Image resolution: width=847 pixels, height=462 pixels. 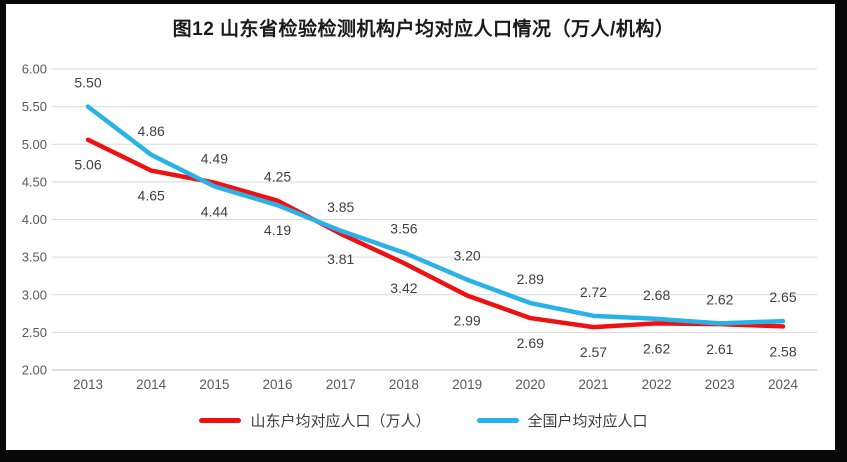 I want to click on data-label-shandong-2014: 4.65, so click(x=151, y=196).